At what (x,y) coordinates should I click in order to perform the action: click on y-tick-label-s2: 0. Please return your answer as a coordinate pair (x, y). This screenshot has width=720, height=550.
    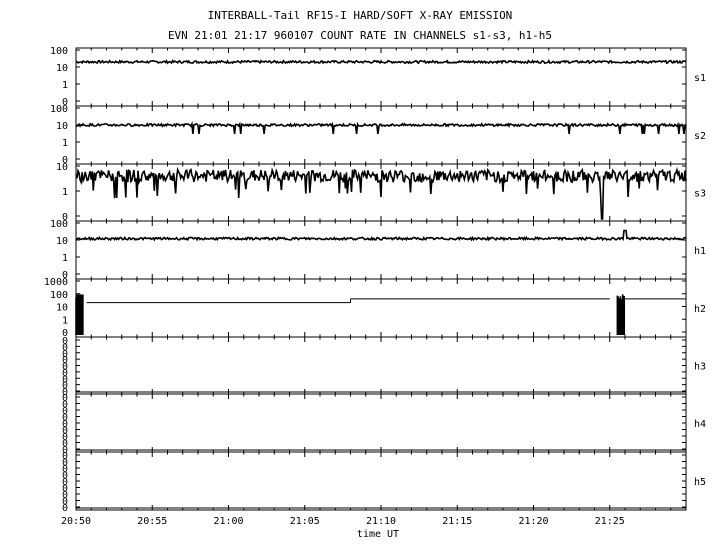
    Looking at the image, I should click on (65, 160).